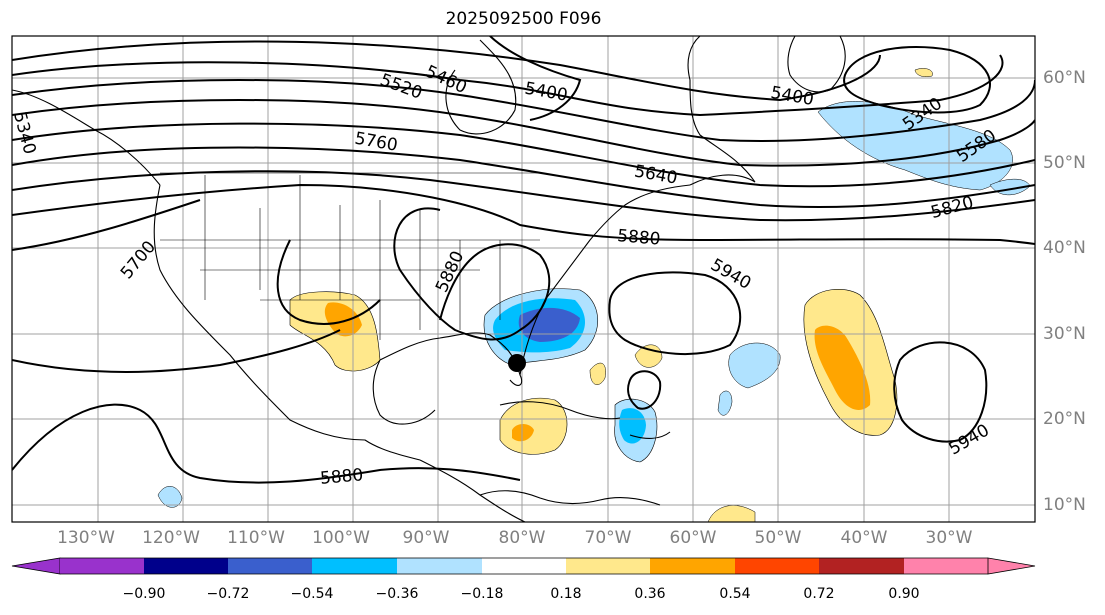  What do you see at coordinates (1064, 505) in the screenshot?
I see `lat-label: 10°N` at bounding box center [1064, 505].